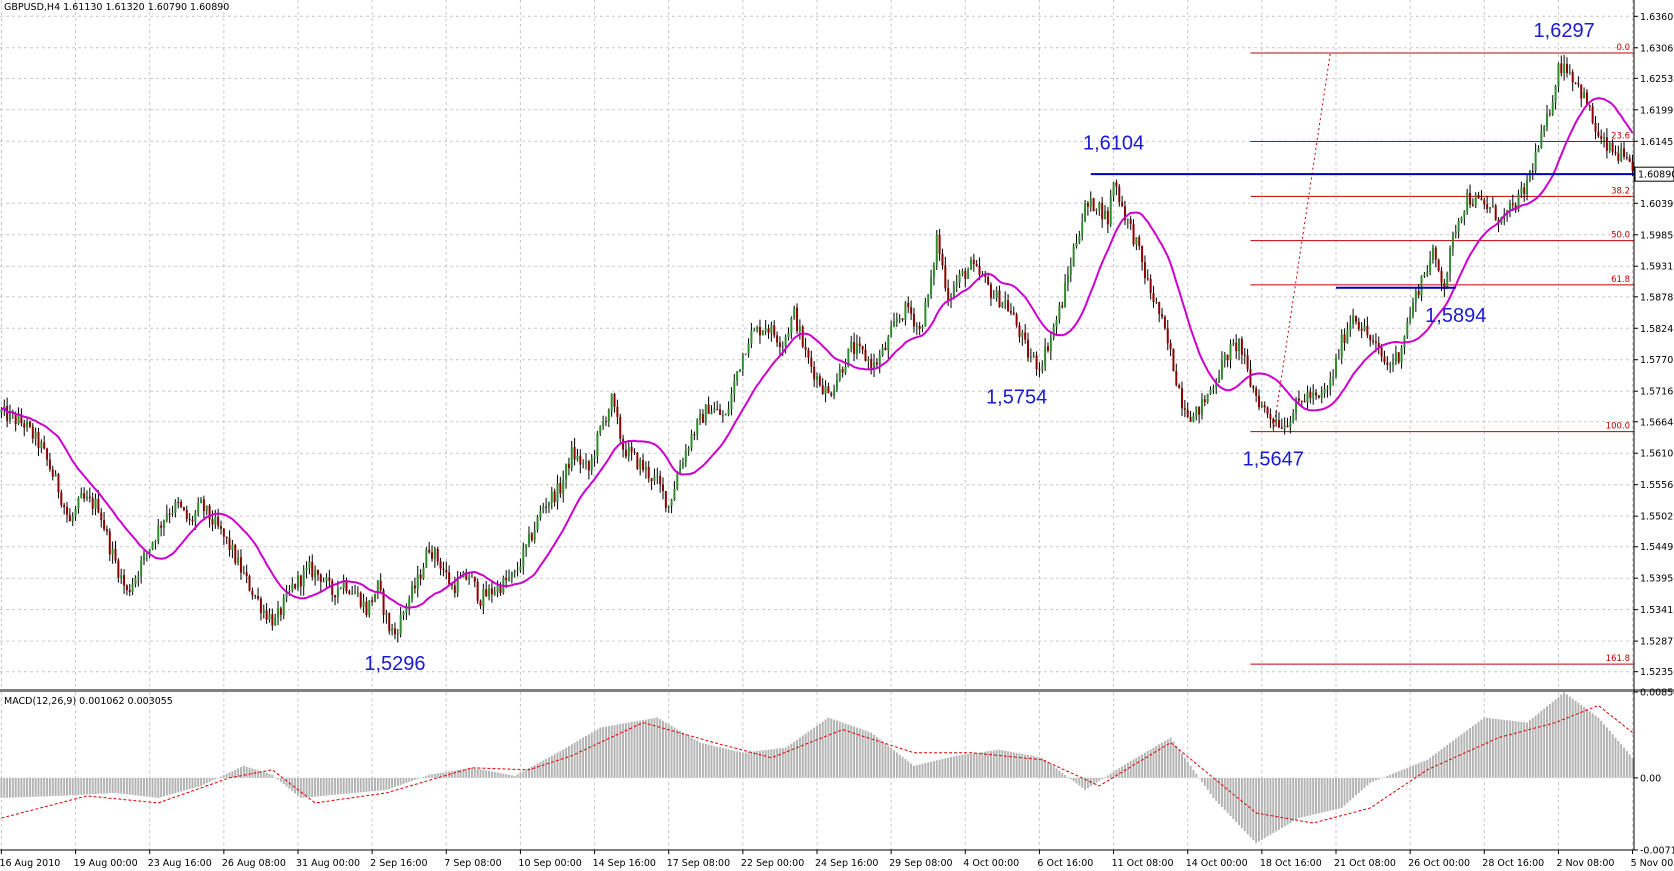  Describe the element at coordinates (1650, 778) in the screenshot. I see `macd-tick-label: 0.00` at that location.